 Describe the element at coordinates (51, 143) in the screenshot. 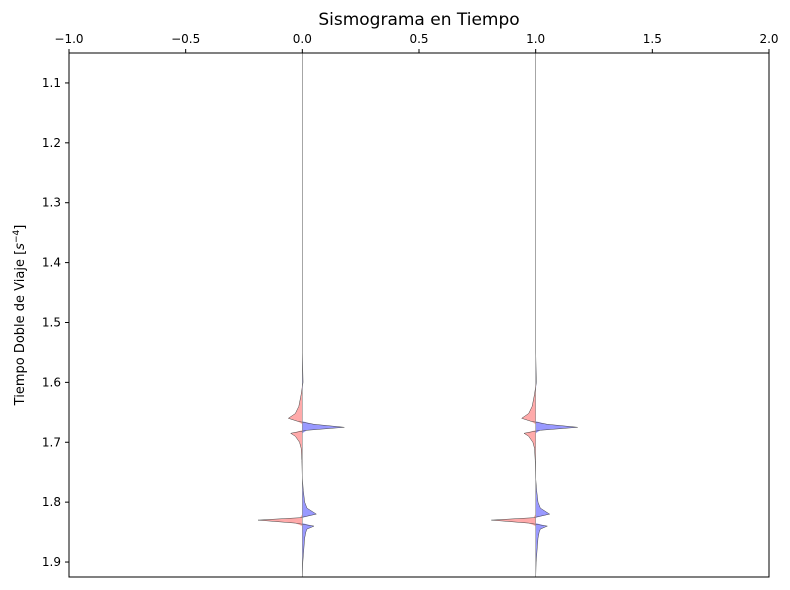

I see `y-tick-label: 1.2` at that location.